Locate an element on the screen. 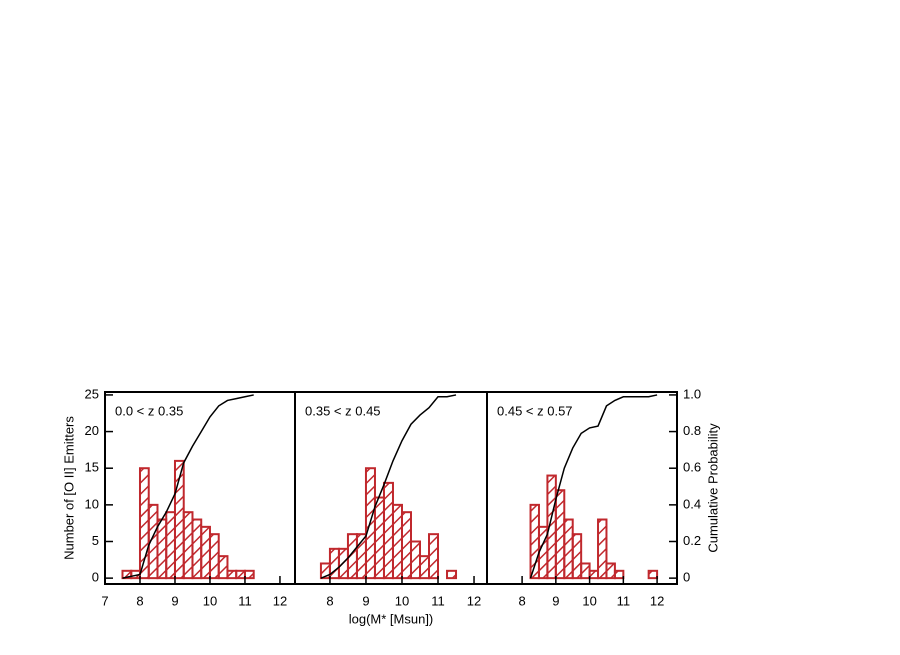  plot-frame is located at coordinates (582, 488).